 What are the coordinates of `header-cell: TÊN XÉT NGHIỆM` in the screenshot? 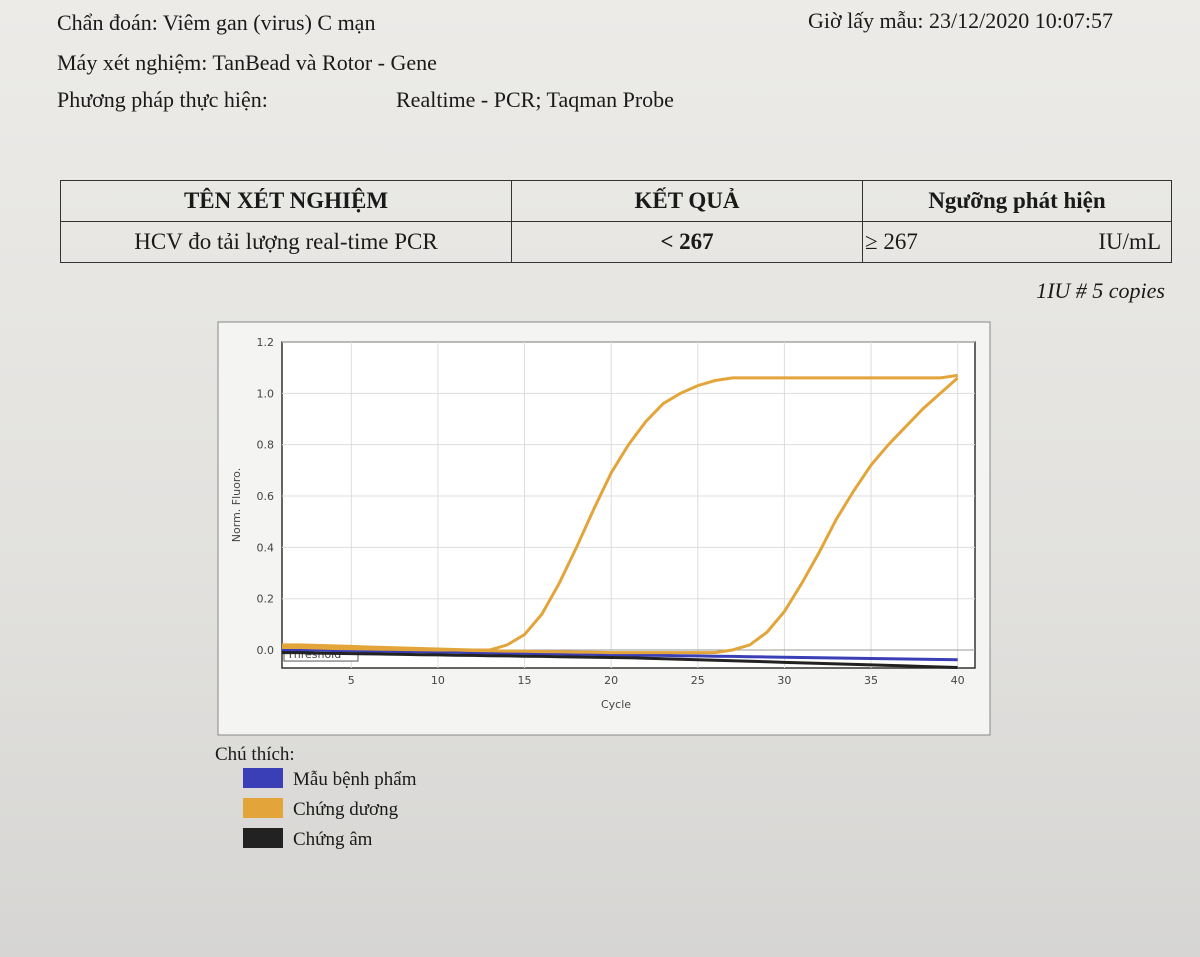 It's located at (286, 201).